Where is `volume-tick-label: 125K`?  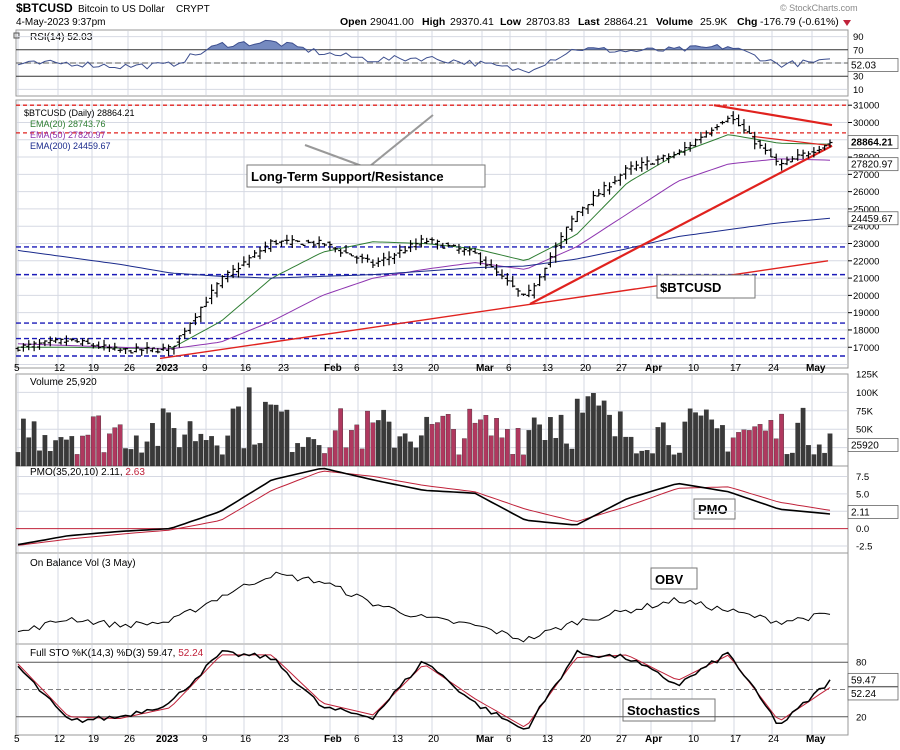
volume-tick-label: 125K is located at coordinates (867, 375).